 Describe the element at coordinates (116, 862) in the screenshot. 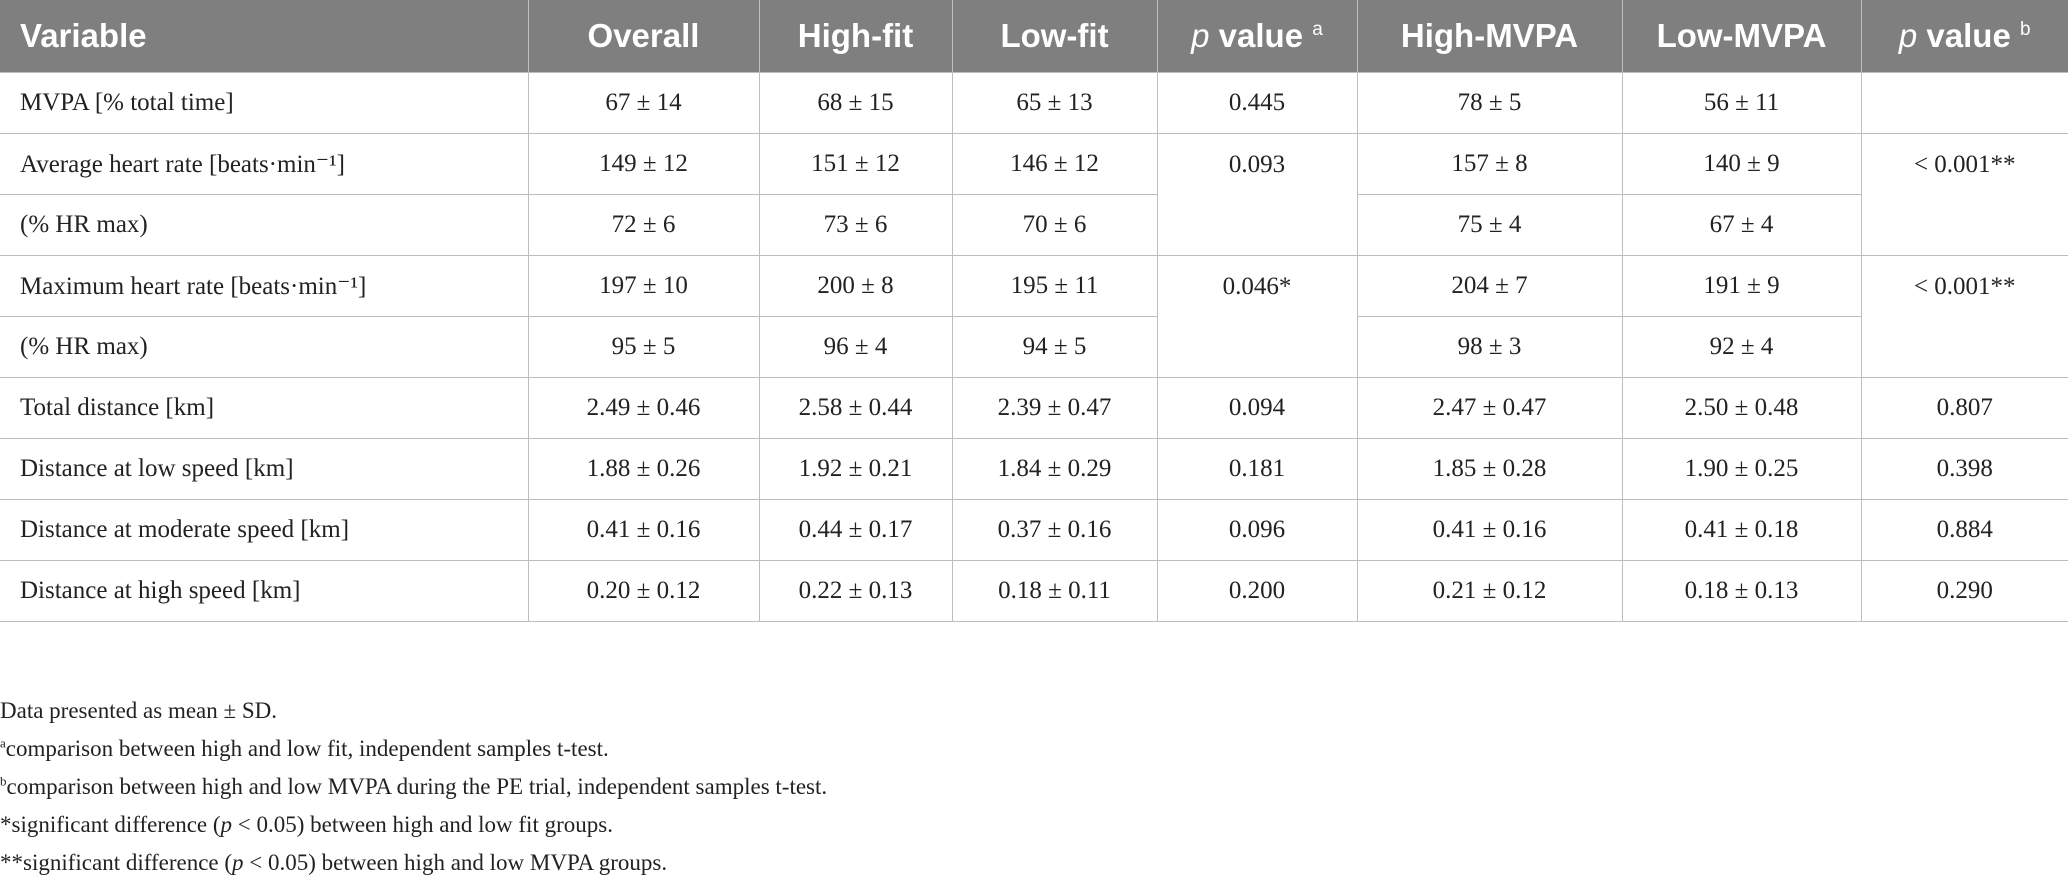

I see `footnote-double-star-pre: **significant difference (` at that location.